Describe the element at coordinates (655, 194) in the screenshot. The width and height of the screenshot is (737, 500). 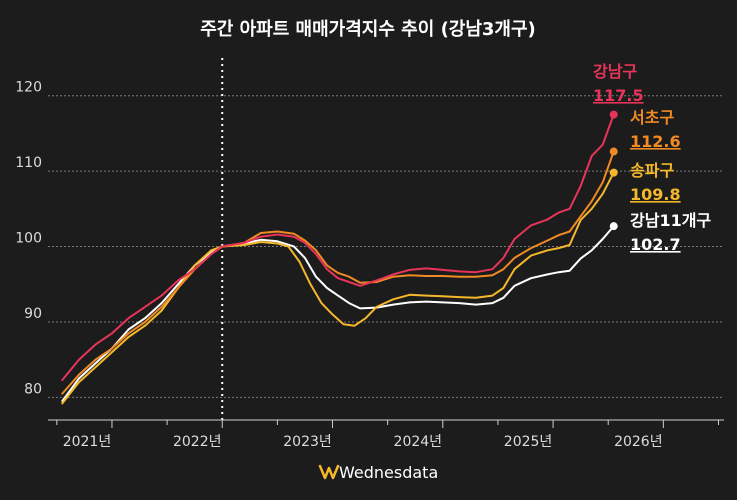
I see `series-end-value-label: 109.8` at that location.